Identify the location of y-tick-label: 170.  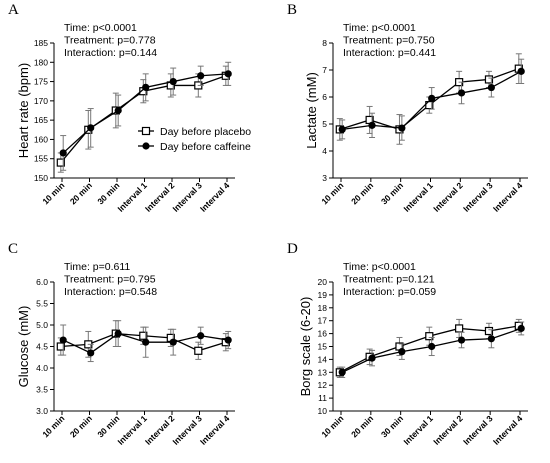
(41, 101).